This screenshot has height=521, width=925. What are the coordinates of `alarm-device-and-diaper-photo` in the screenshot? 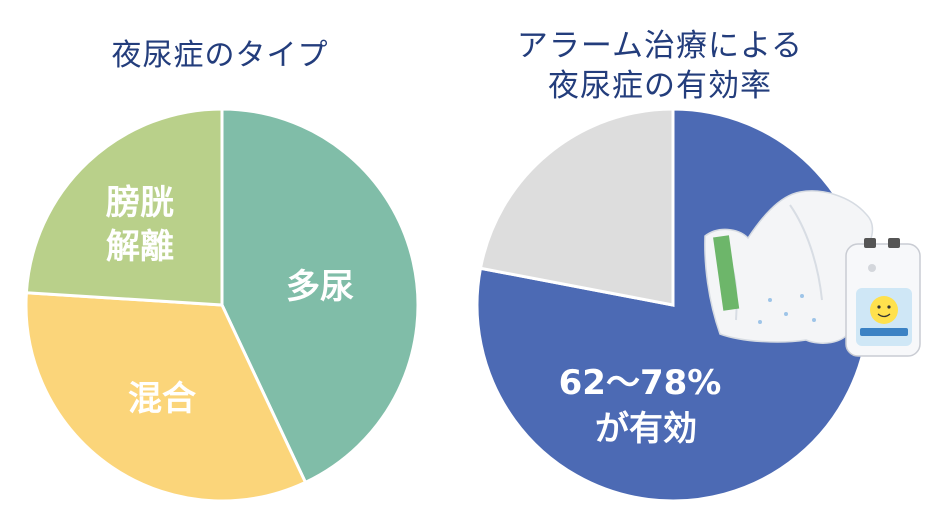 It's located at (812, 273).